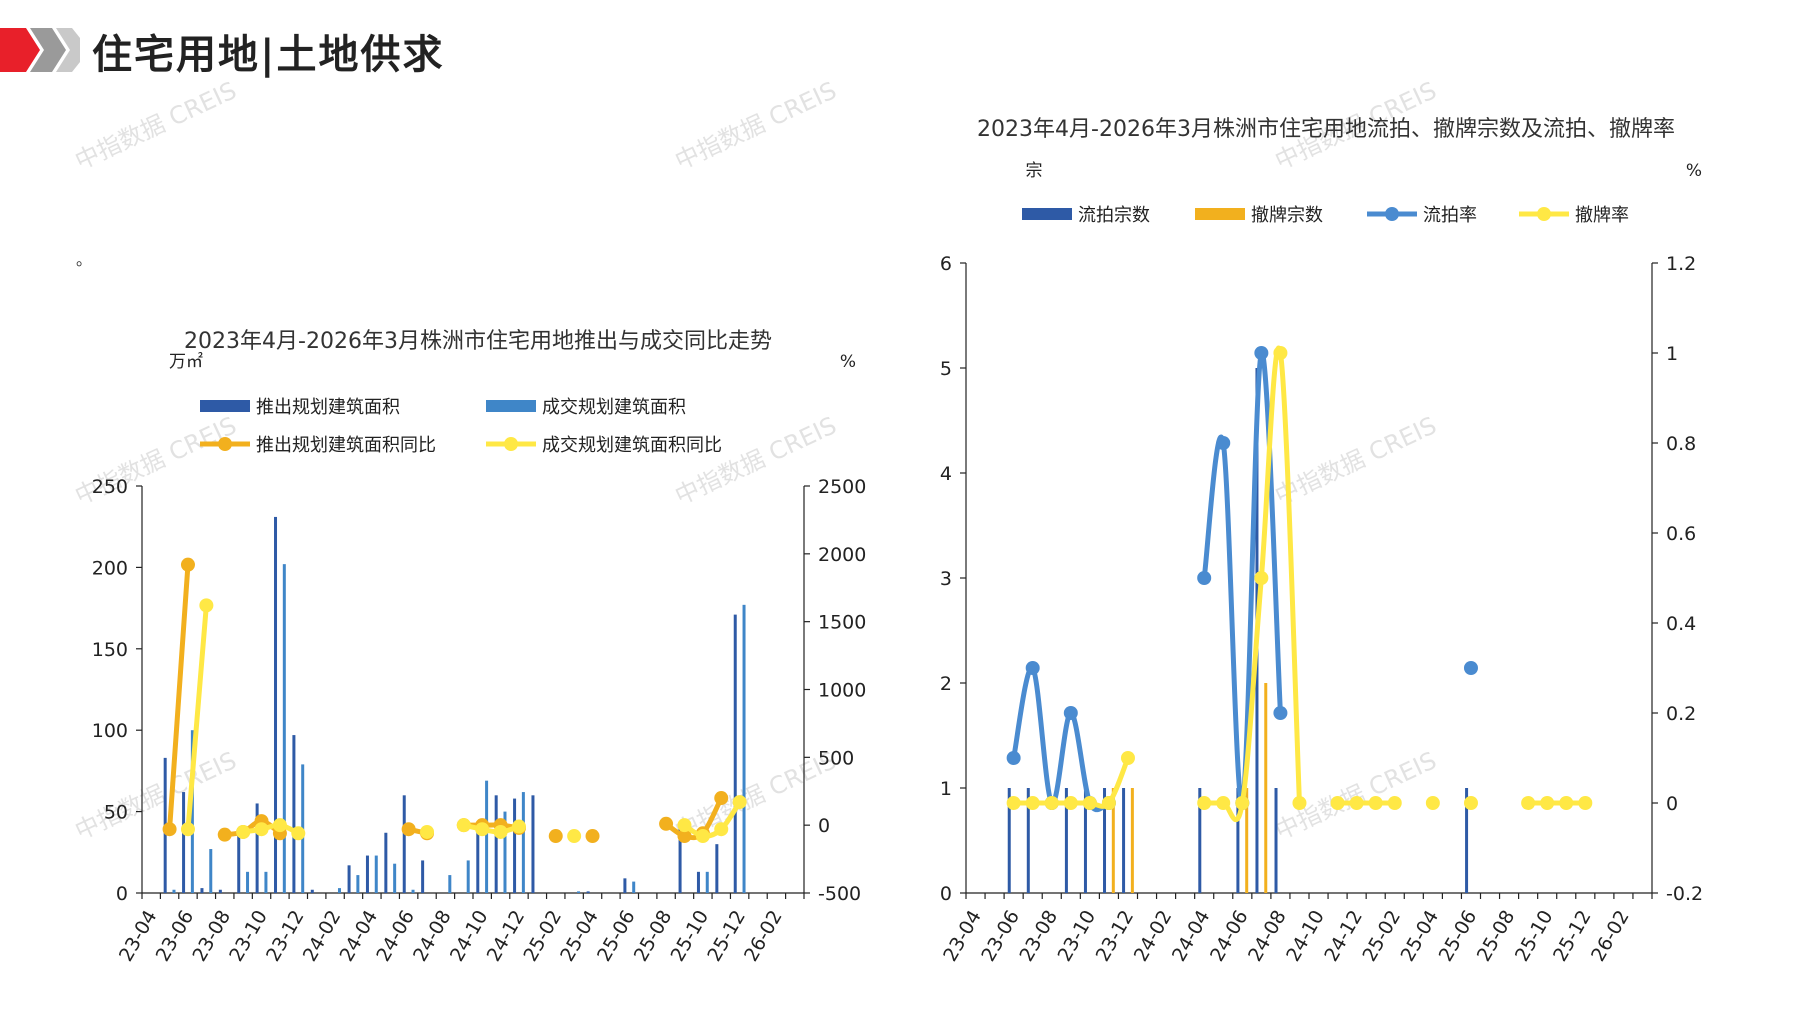  Describe the element at coordinates (1287, 215) in the screenshot. I see `legend-label: 撤牌宗数` at that location.